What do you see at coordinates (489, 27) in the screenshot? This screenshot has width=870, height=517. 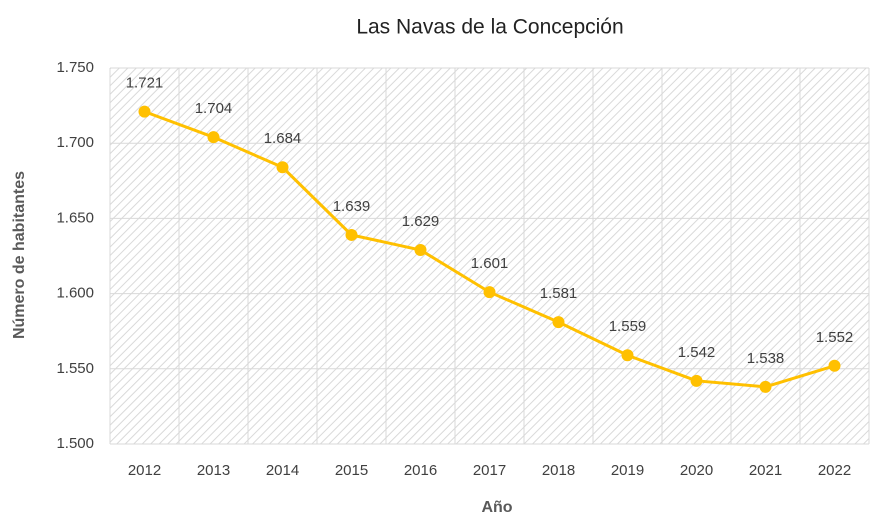 I see `chart-title: Las Navas de la Concepción` at bounding box center [489, 27].